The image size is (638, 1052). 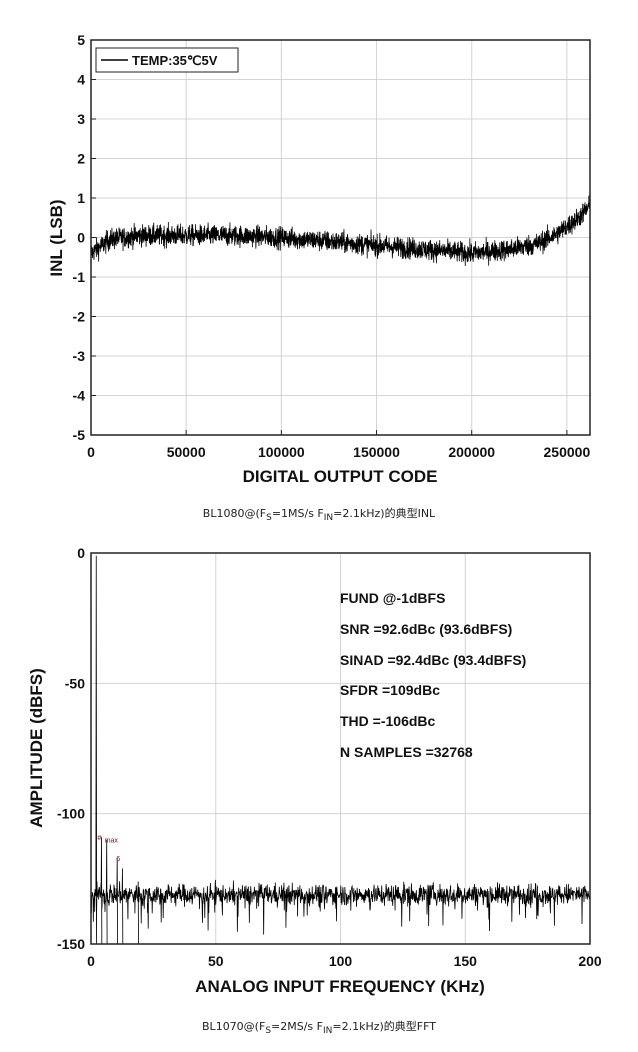 I want to click on inl-x-tick-label: 200000, so click(x=471, y=452).